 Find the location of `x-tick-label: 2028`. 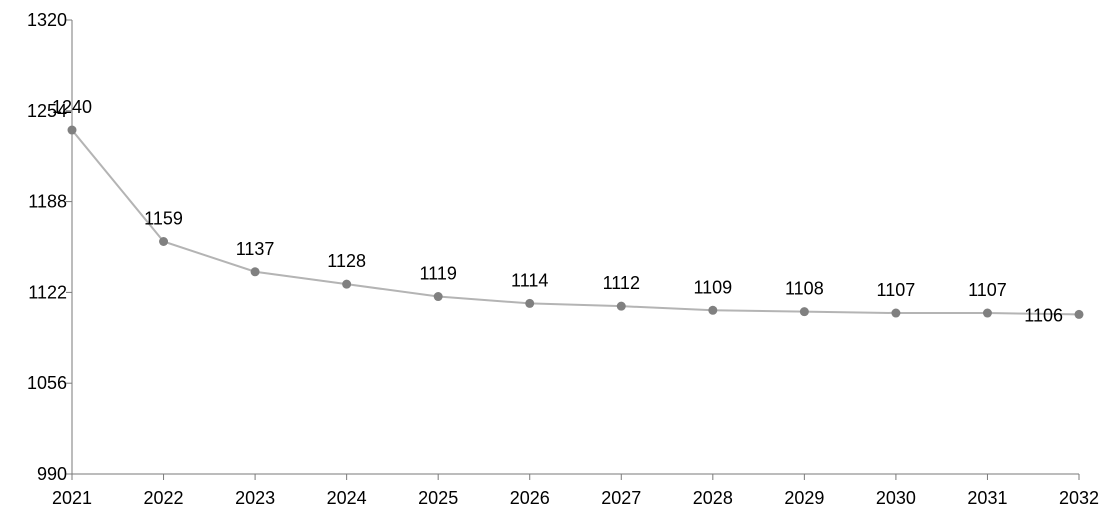

x-tick-label: 2028 is located at coordinates (713, 498).